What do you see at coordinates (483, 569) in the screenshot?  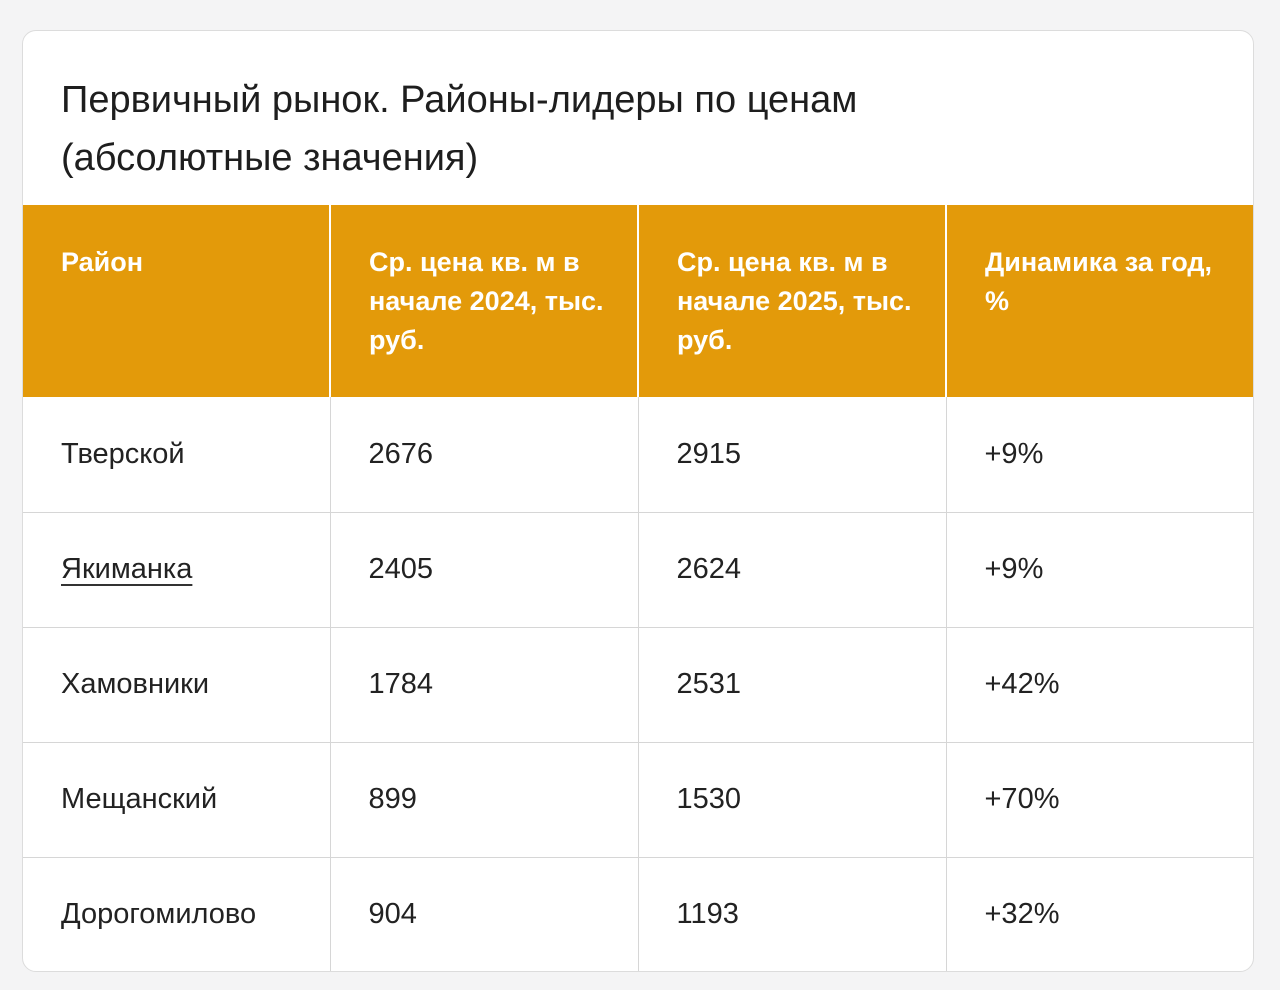 I see `price-2024-cell: 2405` at bounding box center [483, 569].